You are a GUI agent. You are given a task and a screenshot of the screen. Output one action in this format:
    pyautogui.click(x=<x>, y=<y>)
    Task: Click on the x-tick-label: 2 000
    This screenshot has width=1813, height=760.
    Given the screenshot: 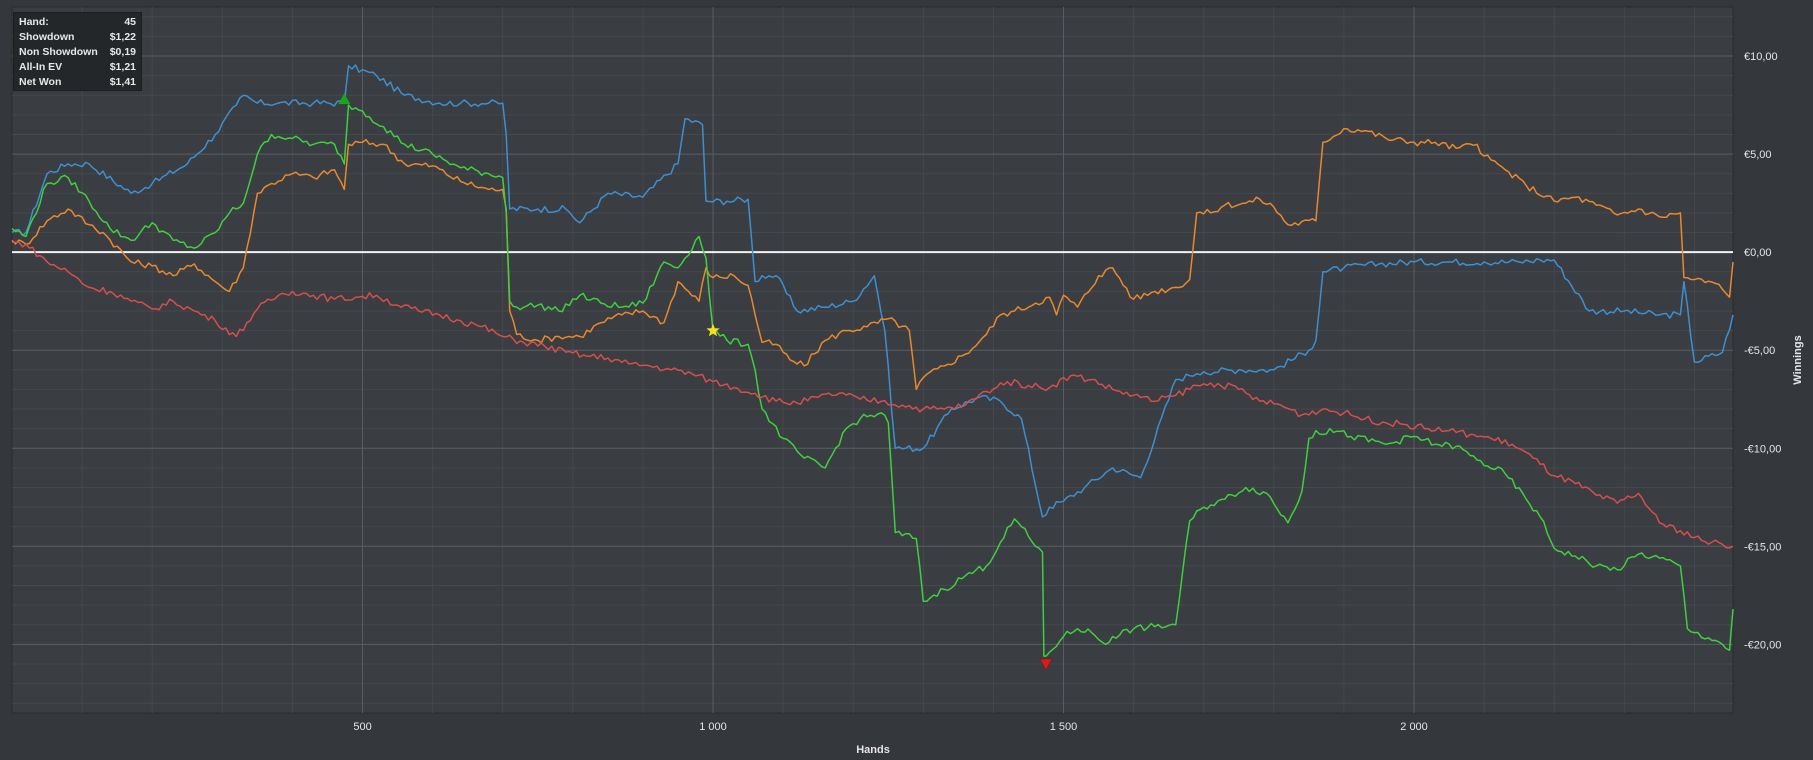 What is the action you would take?
    pyautogui.click(x=1414, y=727)
    